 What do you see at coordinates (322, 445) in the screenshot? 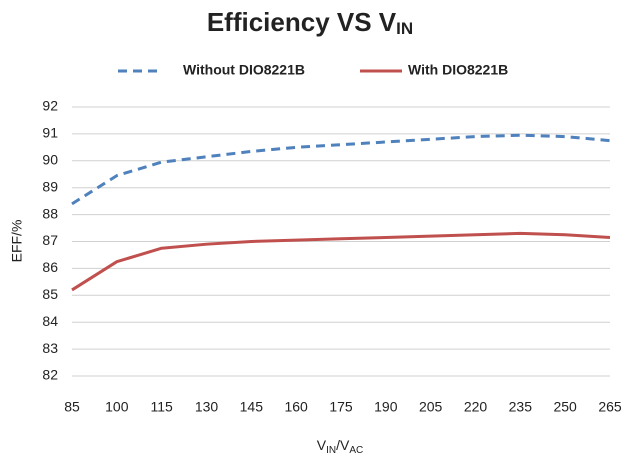
I see `x-label-part: V` at bounding box center [322, 445].